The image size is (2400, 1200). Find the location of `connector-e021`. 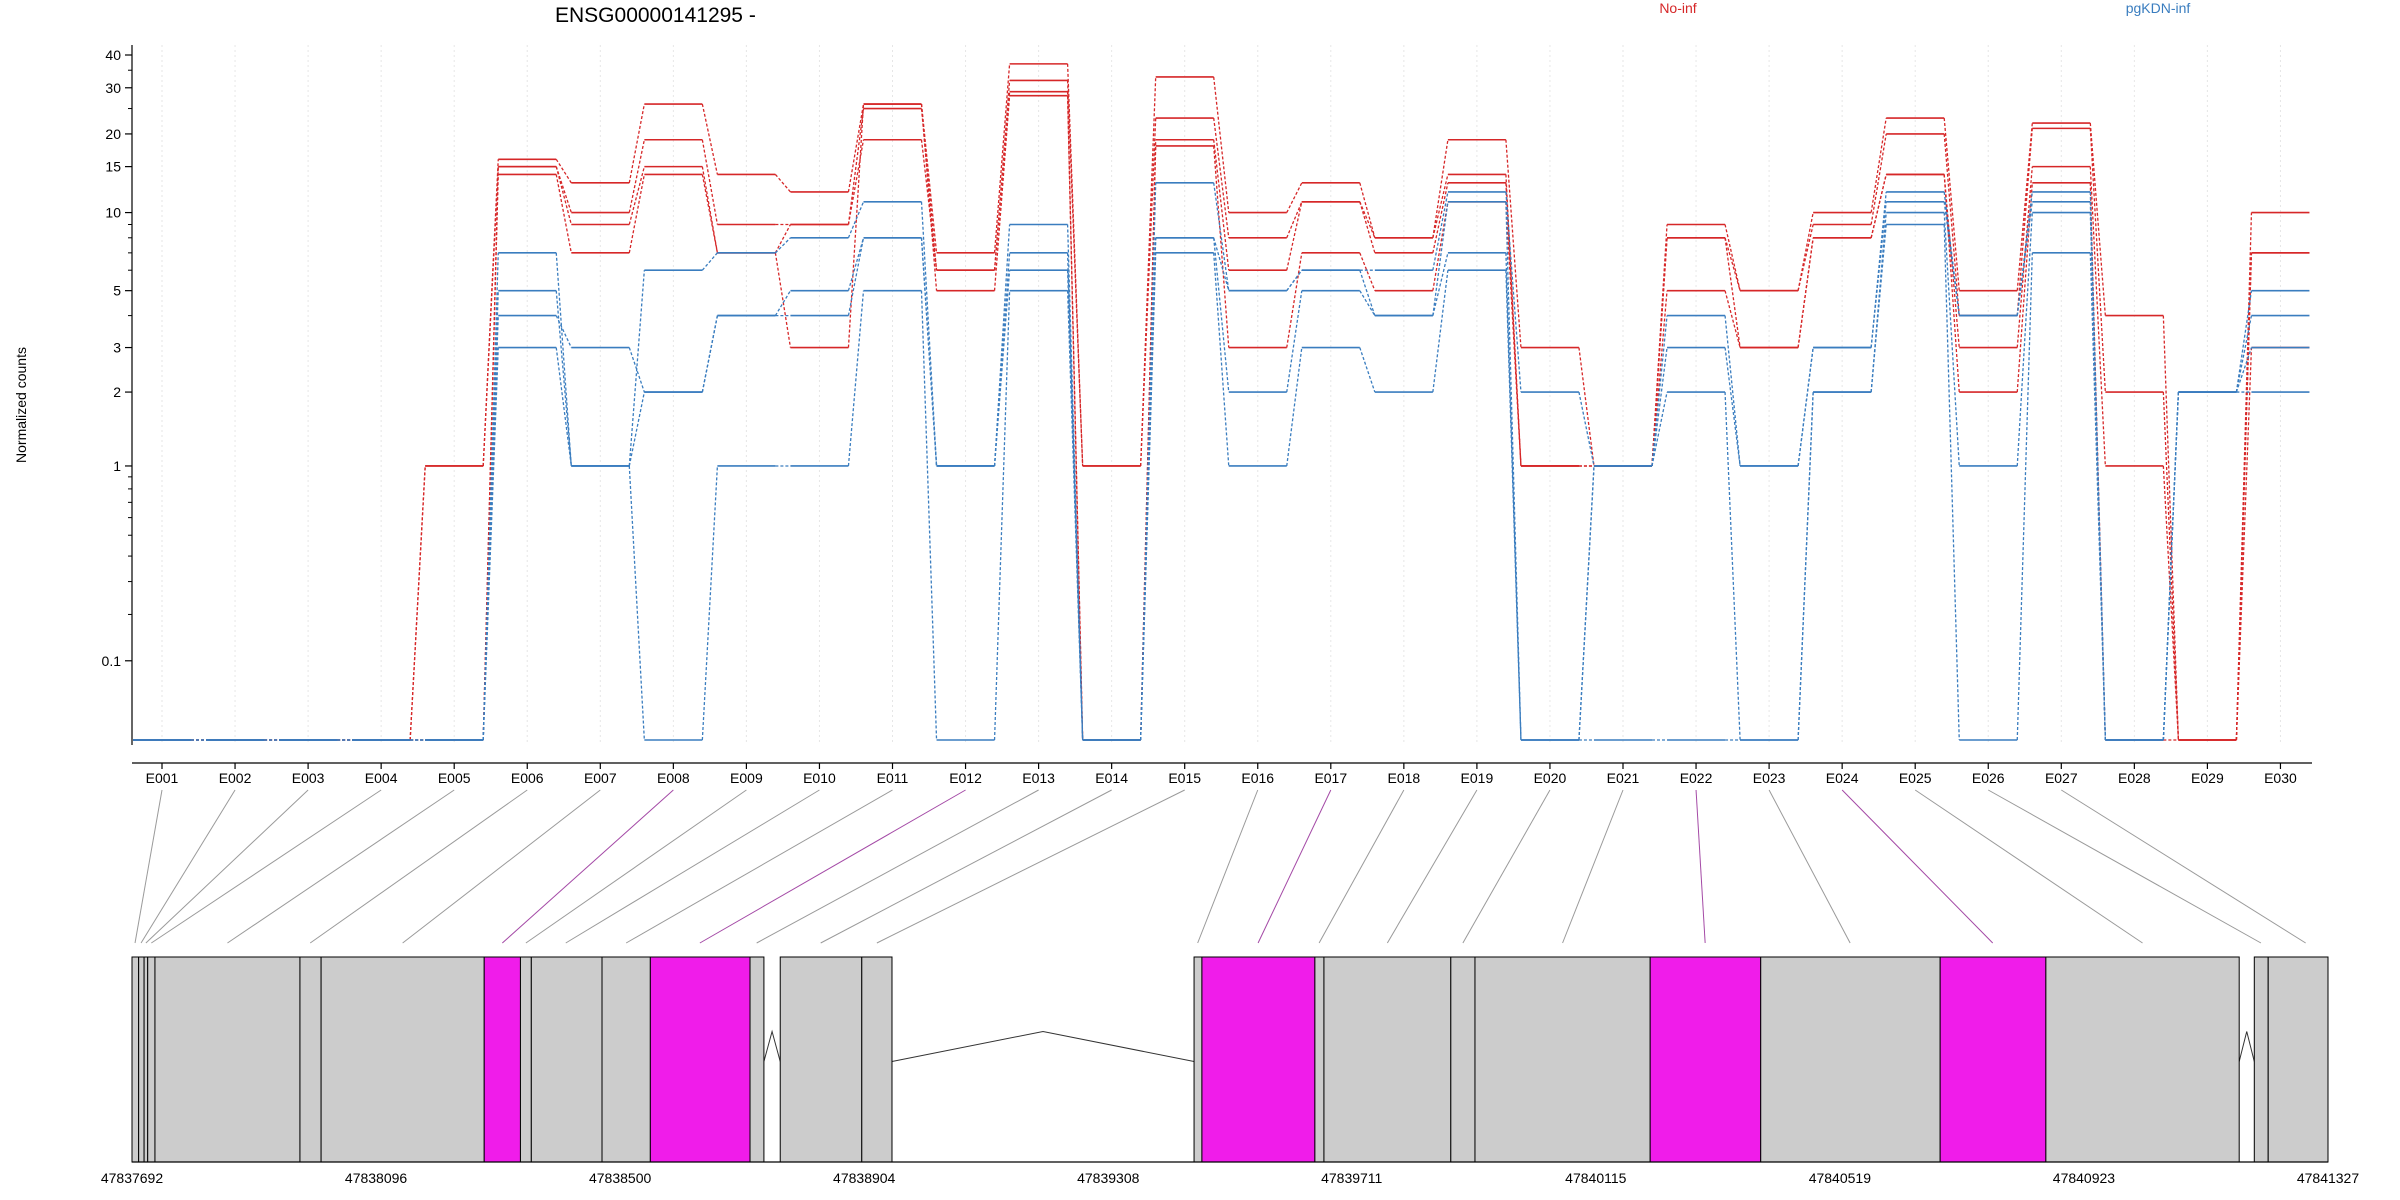

connector-e021 is located at coordinates (1593, 866).